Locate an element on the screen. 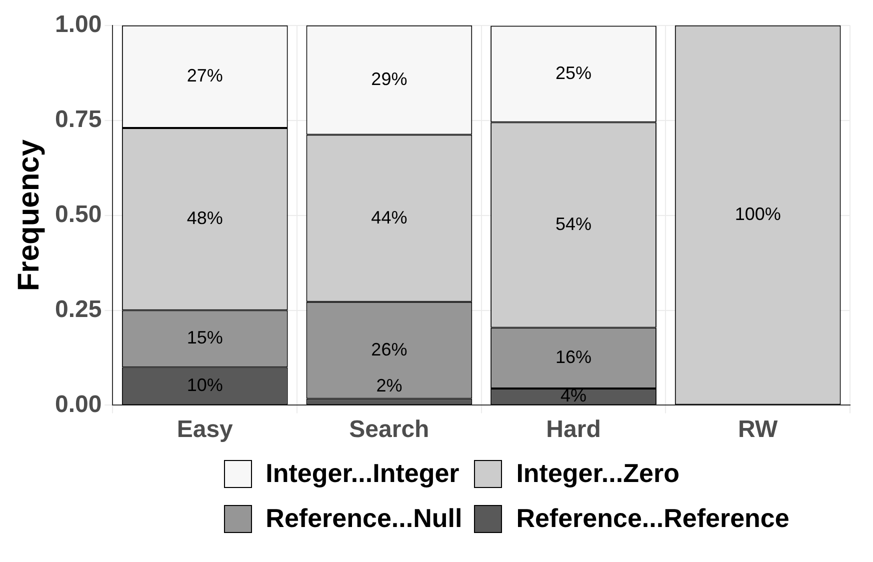  y-tick-label: 0.75 is located at coordinates (78, 119).